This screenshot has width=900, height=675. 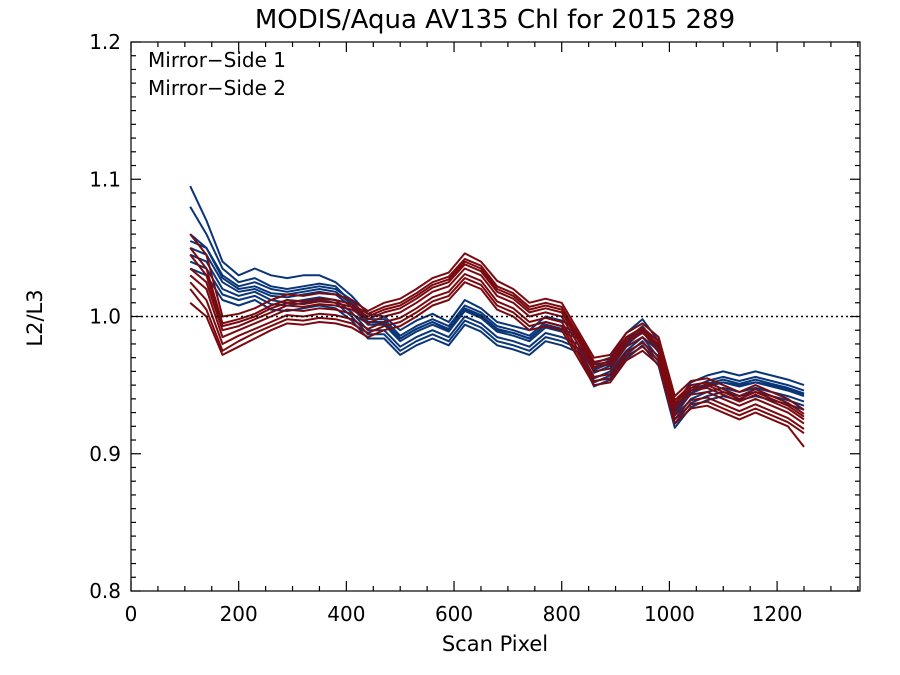 What do you see at coordinates (217, 88) in the screenshot?
I see `legend-entry-mirror-side-2: Mirror−Side 2` at bounding box center [217, 88].